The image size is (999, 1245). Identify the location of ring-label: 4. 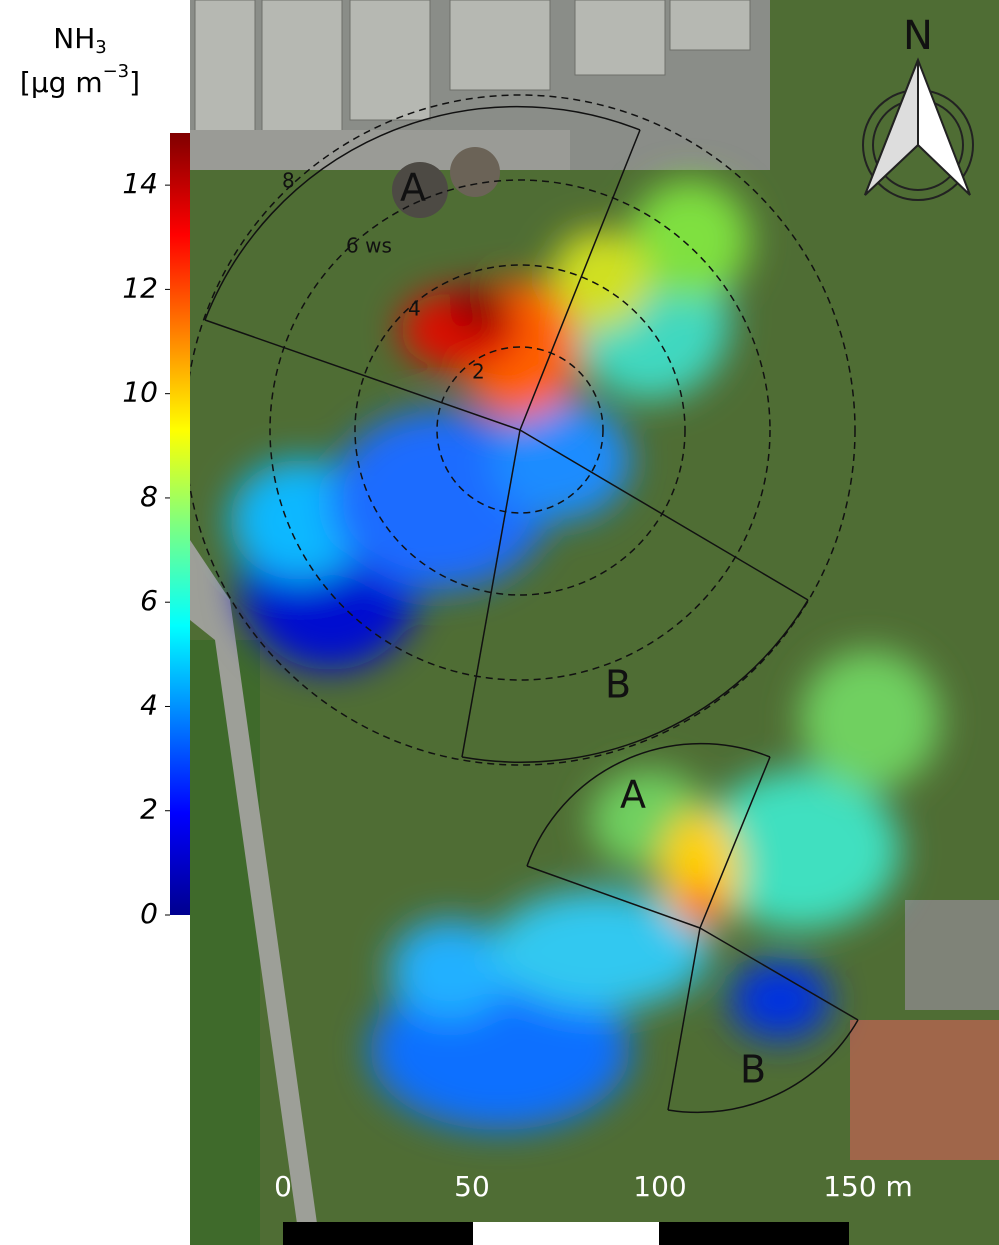
(414, 309).